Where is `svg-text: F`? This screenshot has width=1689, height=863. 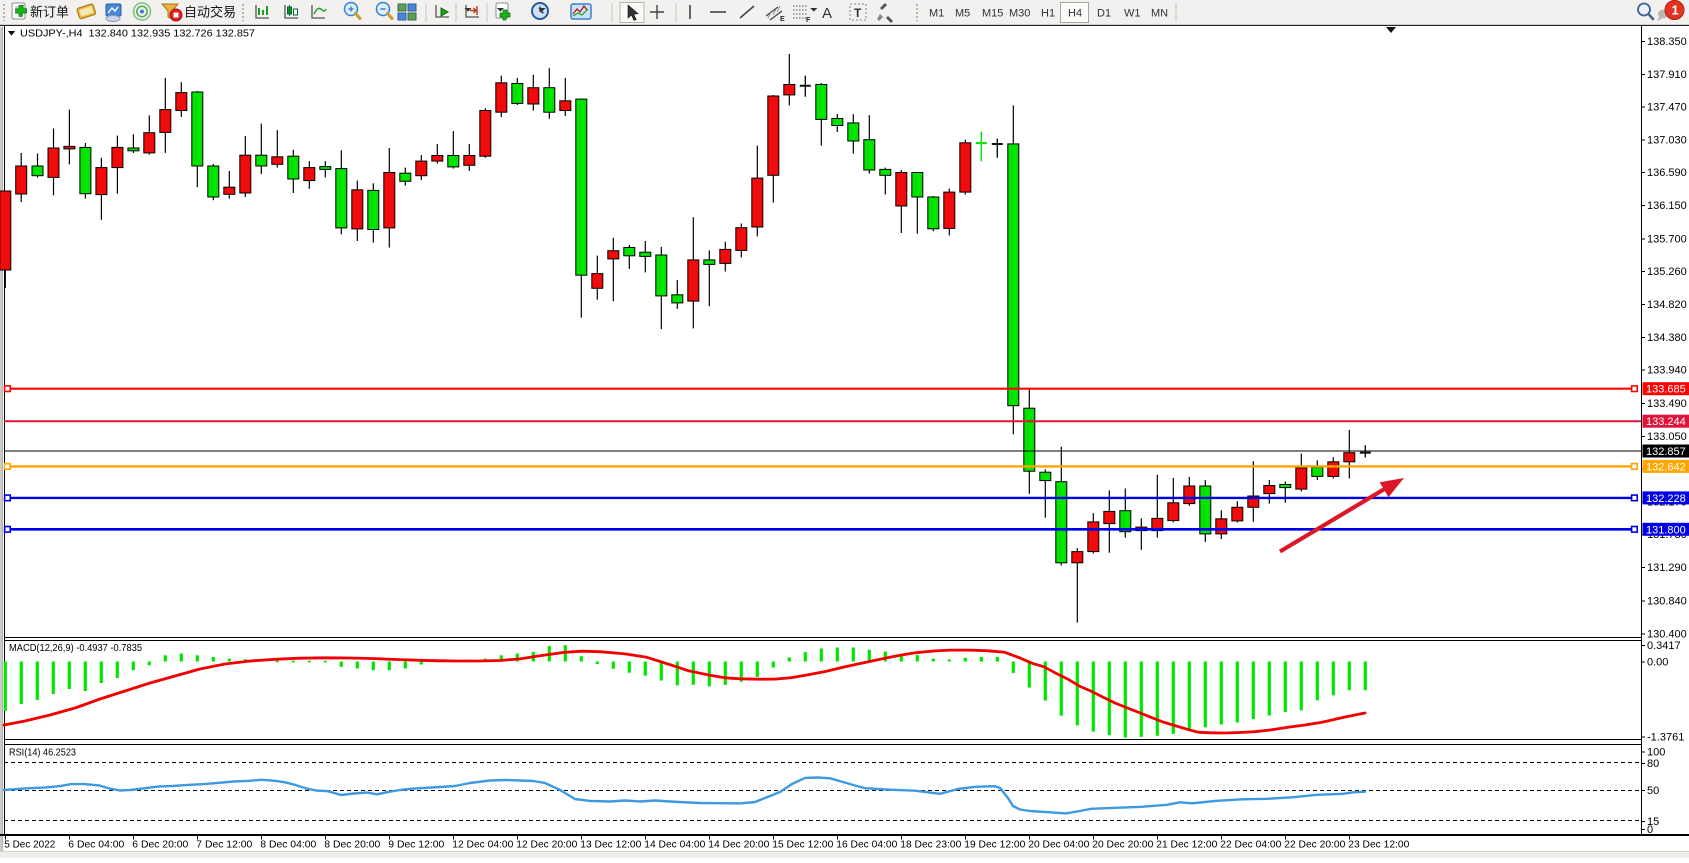 svg-text: F is located at coordinates (808, 20).